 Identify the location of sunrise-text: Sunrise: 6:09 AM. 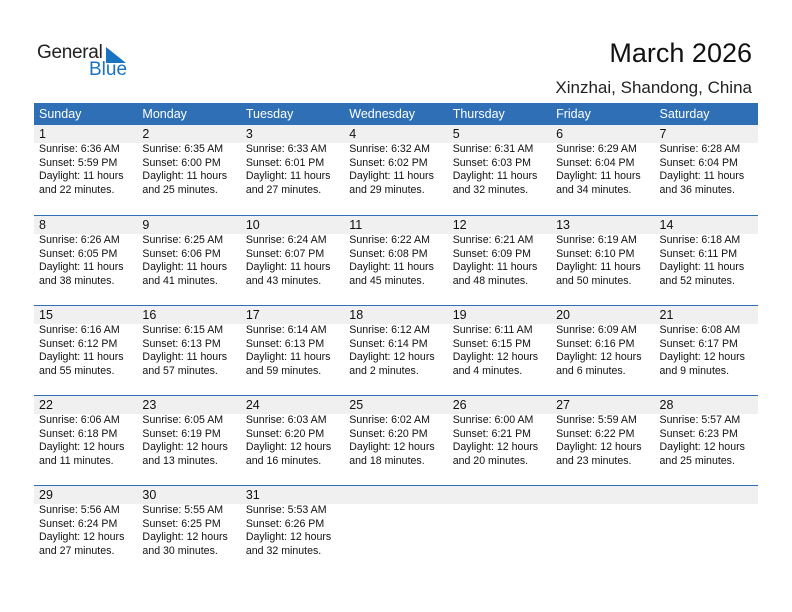
(596, 330).